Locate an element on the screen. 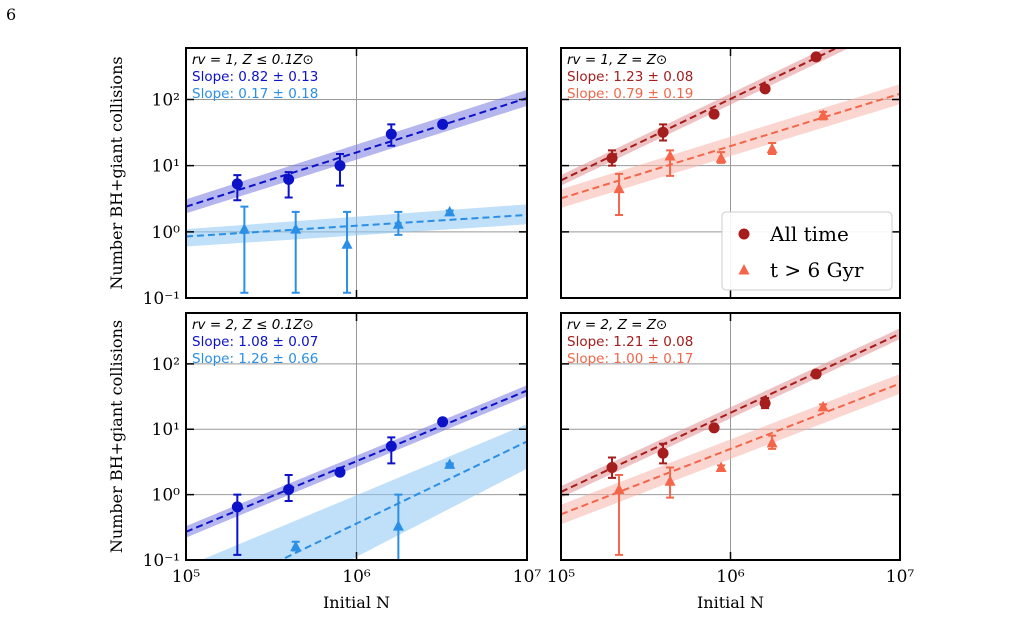 The height and width of the screenshot is (638, 1022). legend-label: All time is located at coordinates (809, 234).